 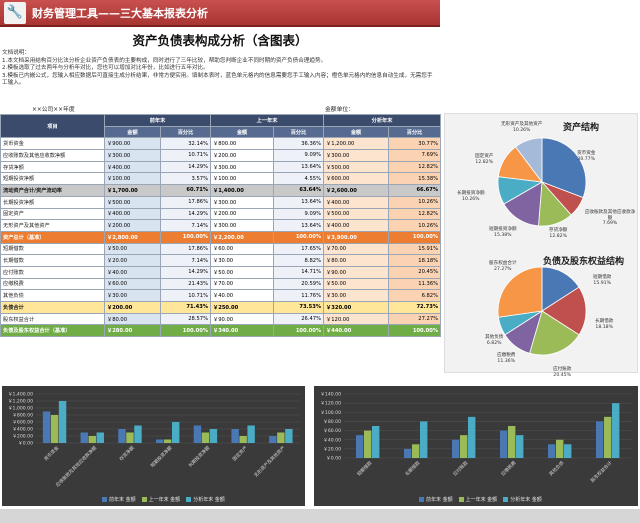 I want to click on percent-cell: 71.43%, so click(x=185, y=307).